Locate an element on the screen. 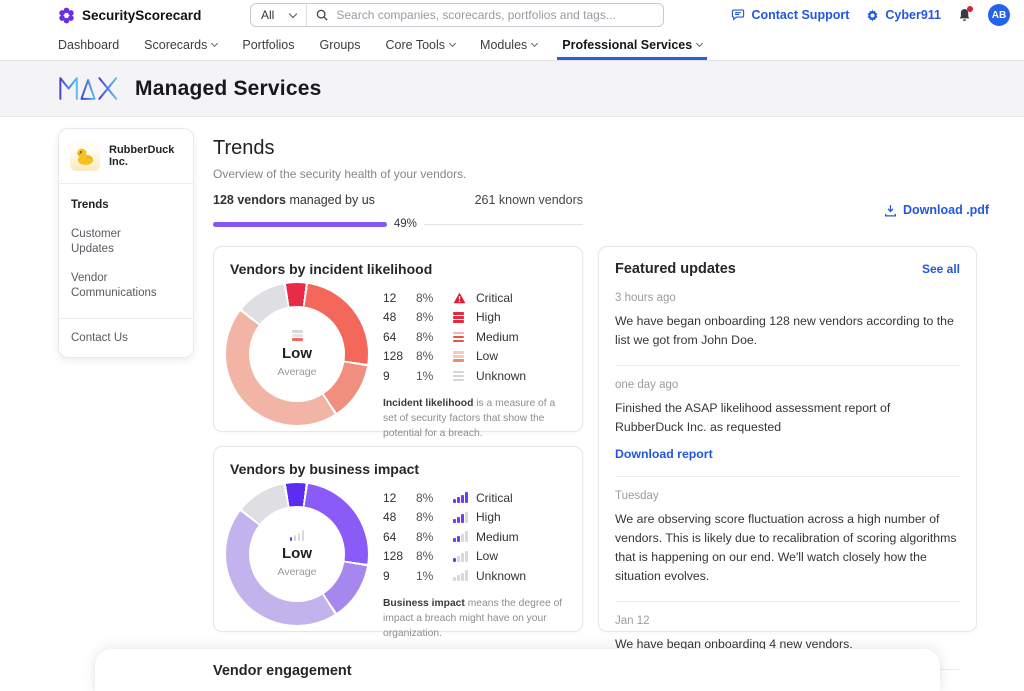  critical-warning-icon is located at coordinates (464, 298).